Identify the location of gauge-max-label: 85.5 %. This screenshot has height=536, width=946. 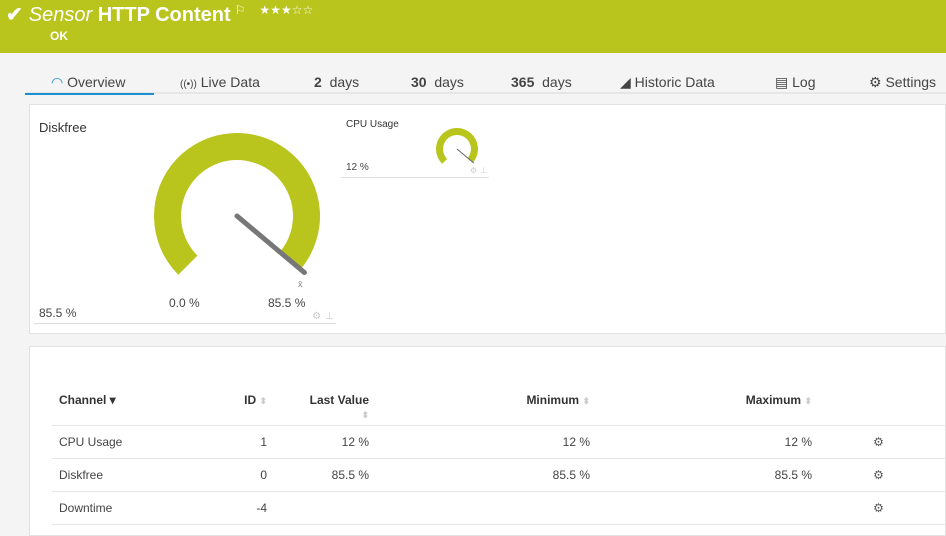
(287, 303).